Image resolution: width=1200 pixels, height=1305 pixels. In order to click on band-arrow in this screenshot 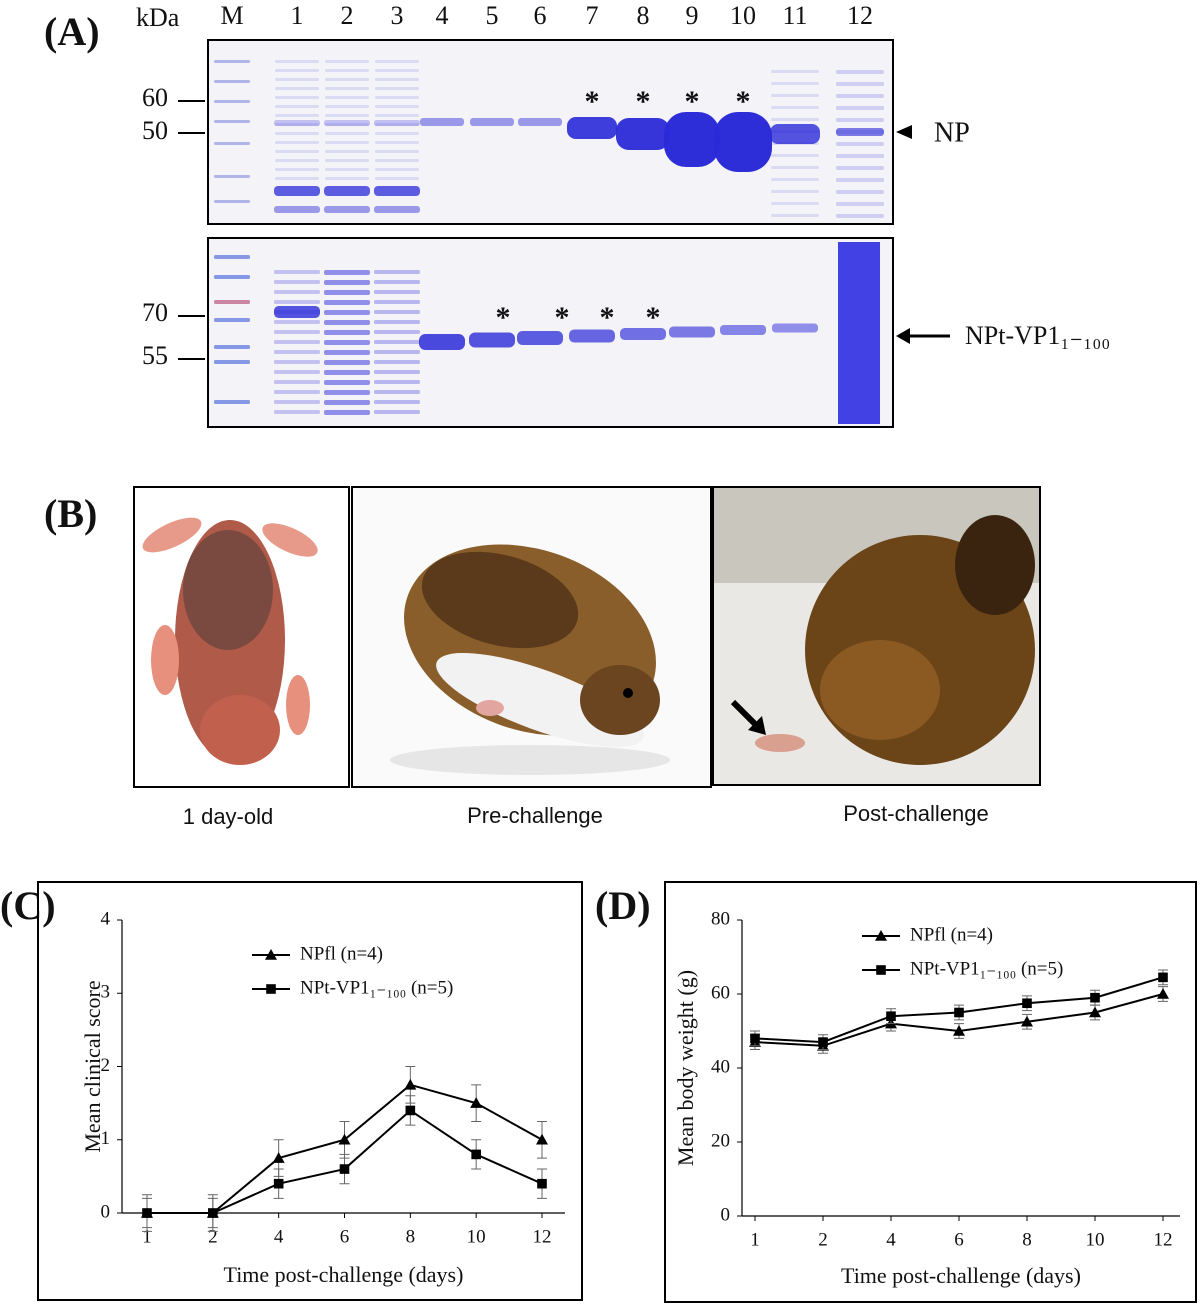, I will do `click(904, 132)`.